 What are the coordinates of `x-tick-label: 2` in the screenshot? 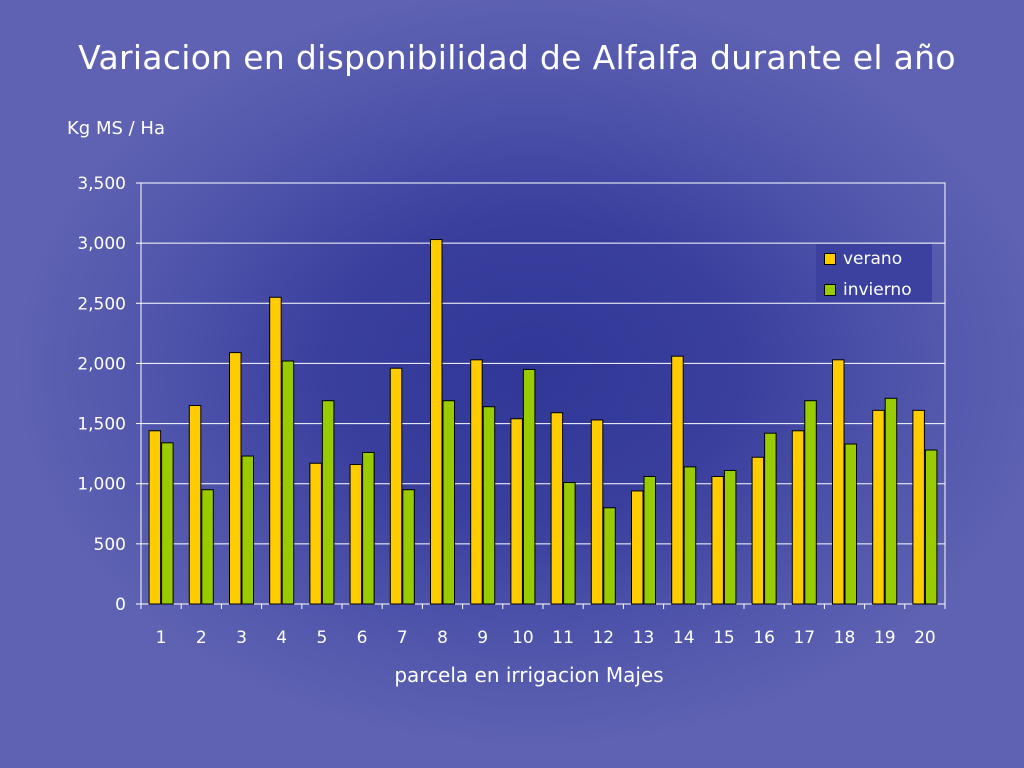 It's located at (201, 638).